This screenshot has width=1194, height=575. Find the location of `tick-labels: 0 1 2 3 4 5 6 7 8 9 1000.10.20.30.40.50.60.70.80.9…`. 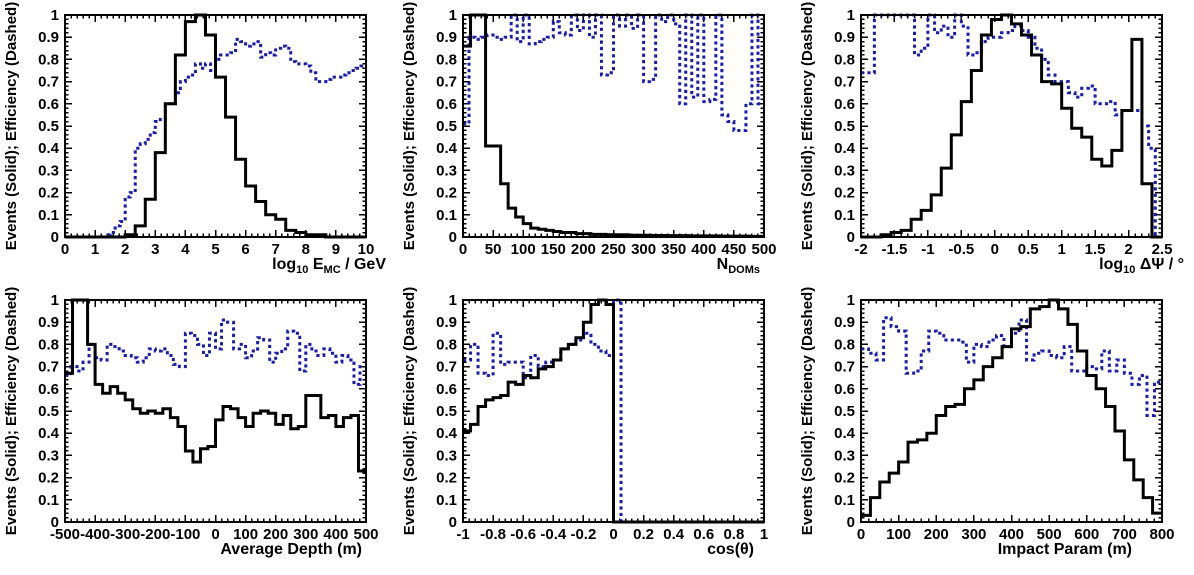

tick-labels: 0 1 2 3 4 5 6 7 8 9 1000.10.20.30.40.50.60.70.80.9… is located at coordinates (206, 132).